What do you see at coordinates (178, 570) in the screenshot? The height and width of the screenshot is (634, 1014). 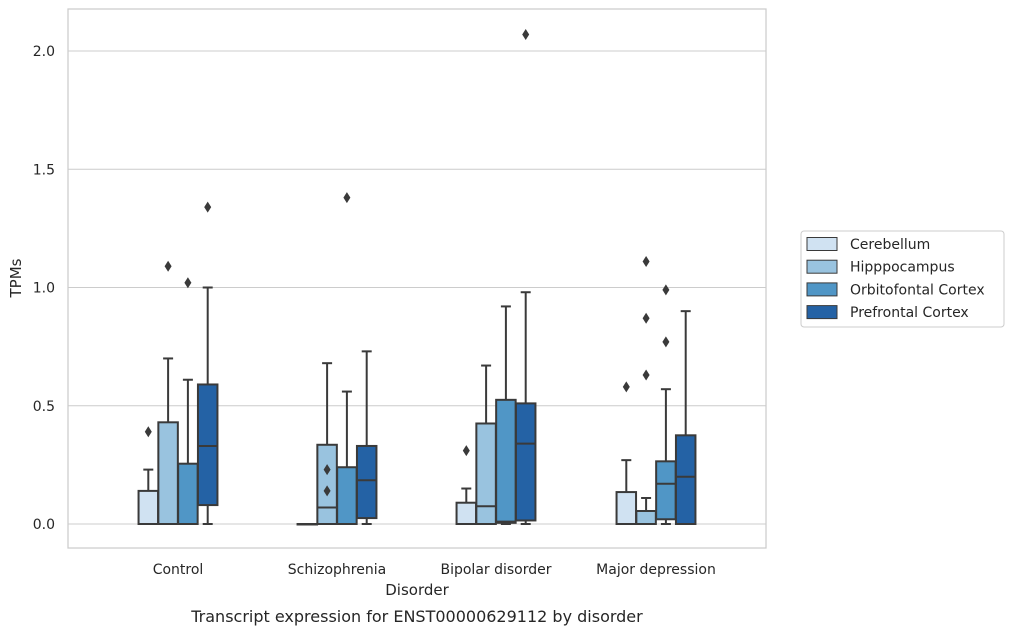 I see `x-tick-label: Control` at bounding box center [178, 570].